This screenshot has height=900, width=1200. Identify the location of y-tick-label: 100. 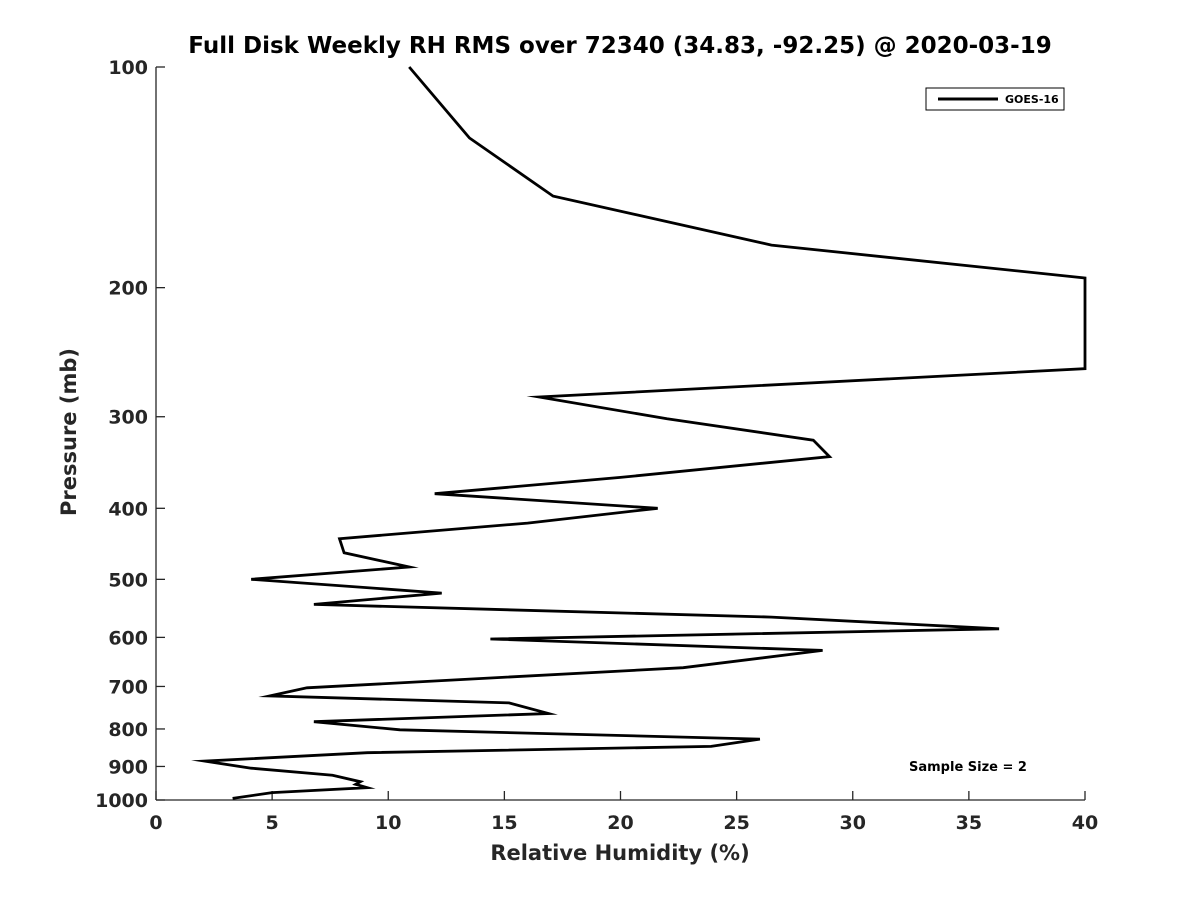
(128, 68).